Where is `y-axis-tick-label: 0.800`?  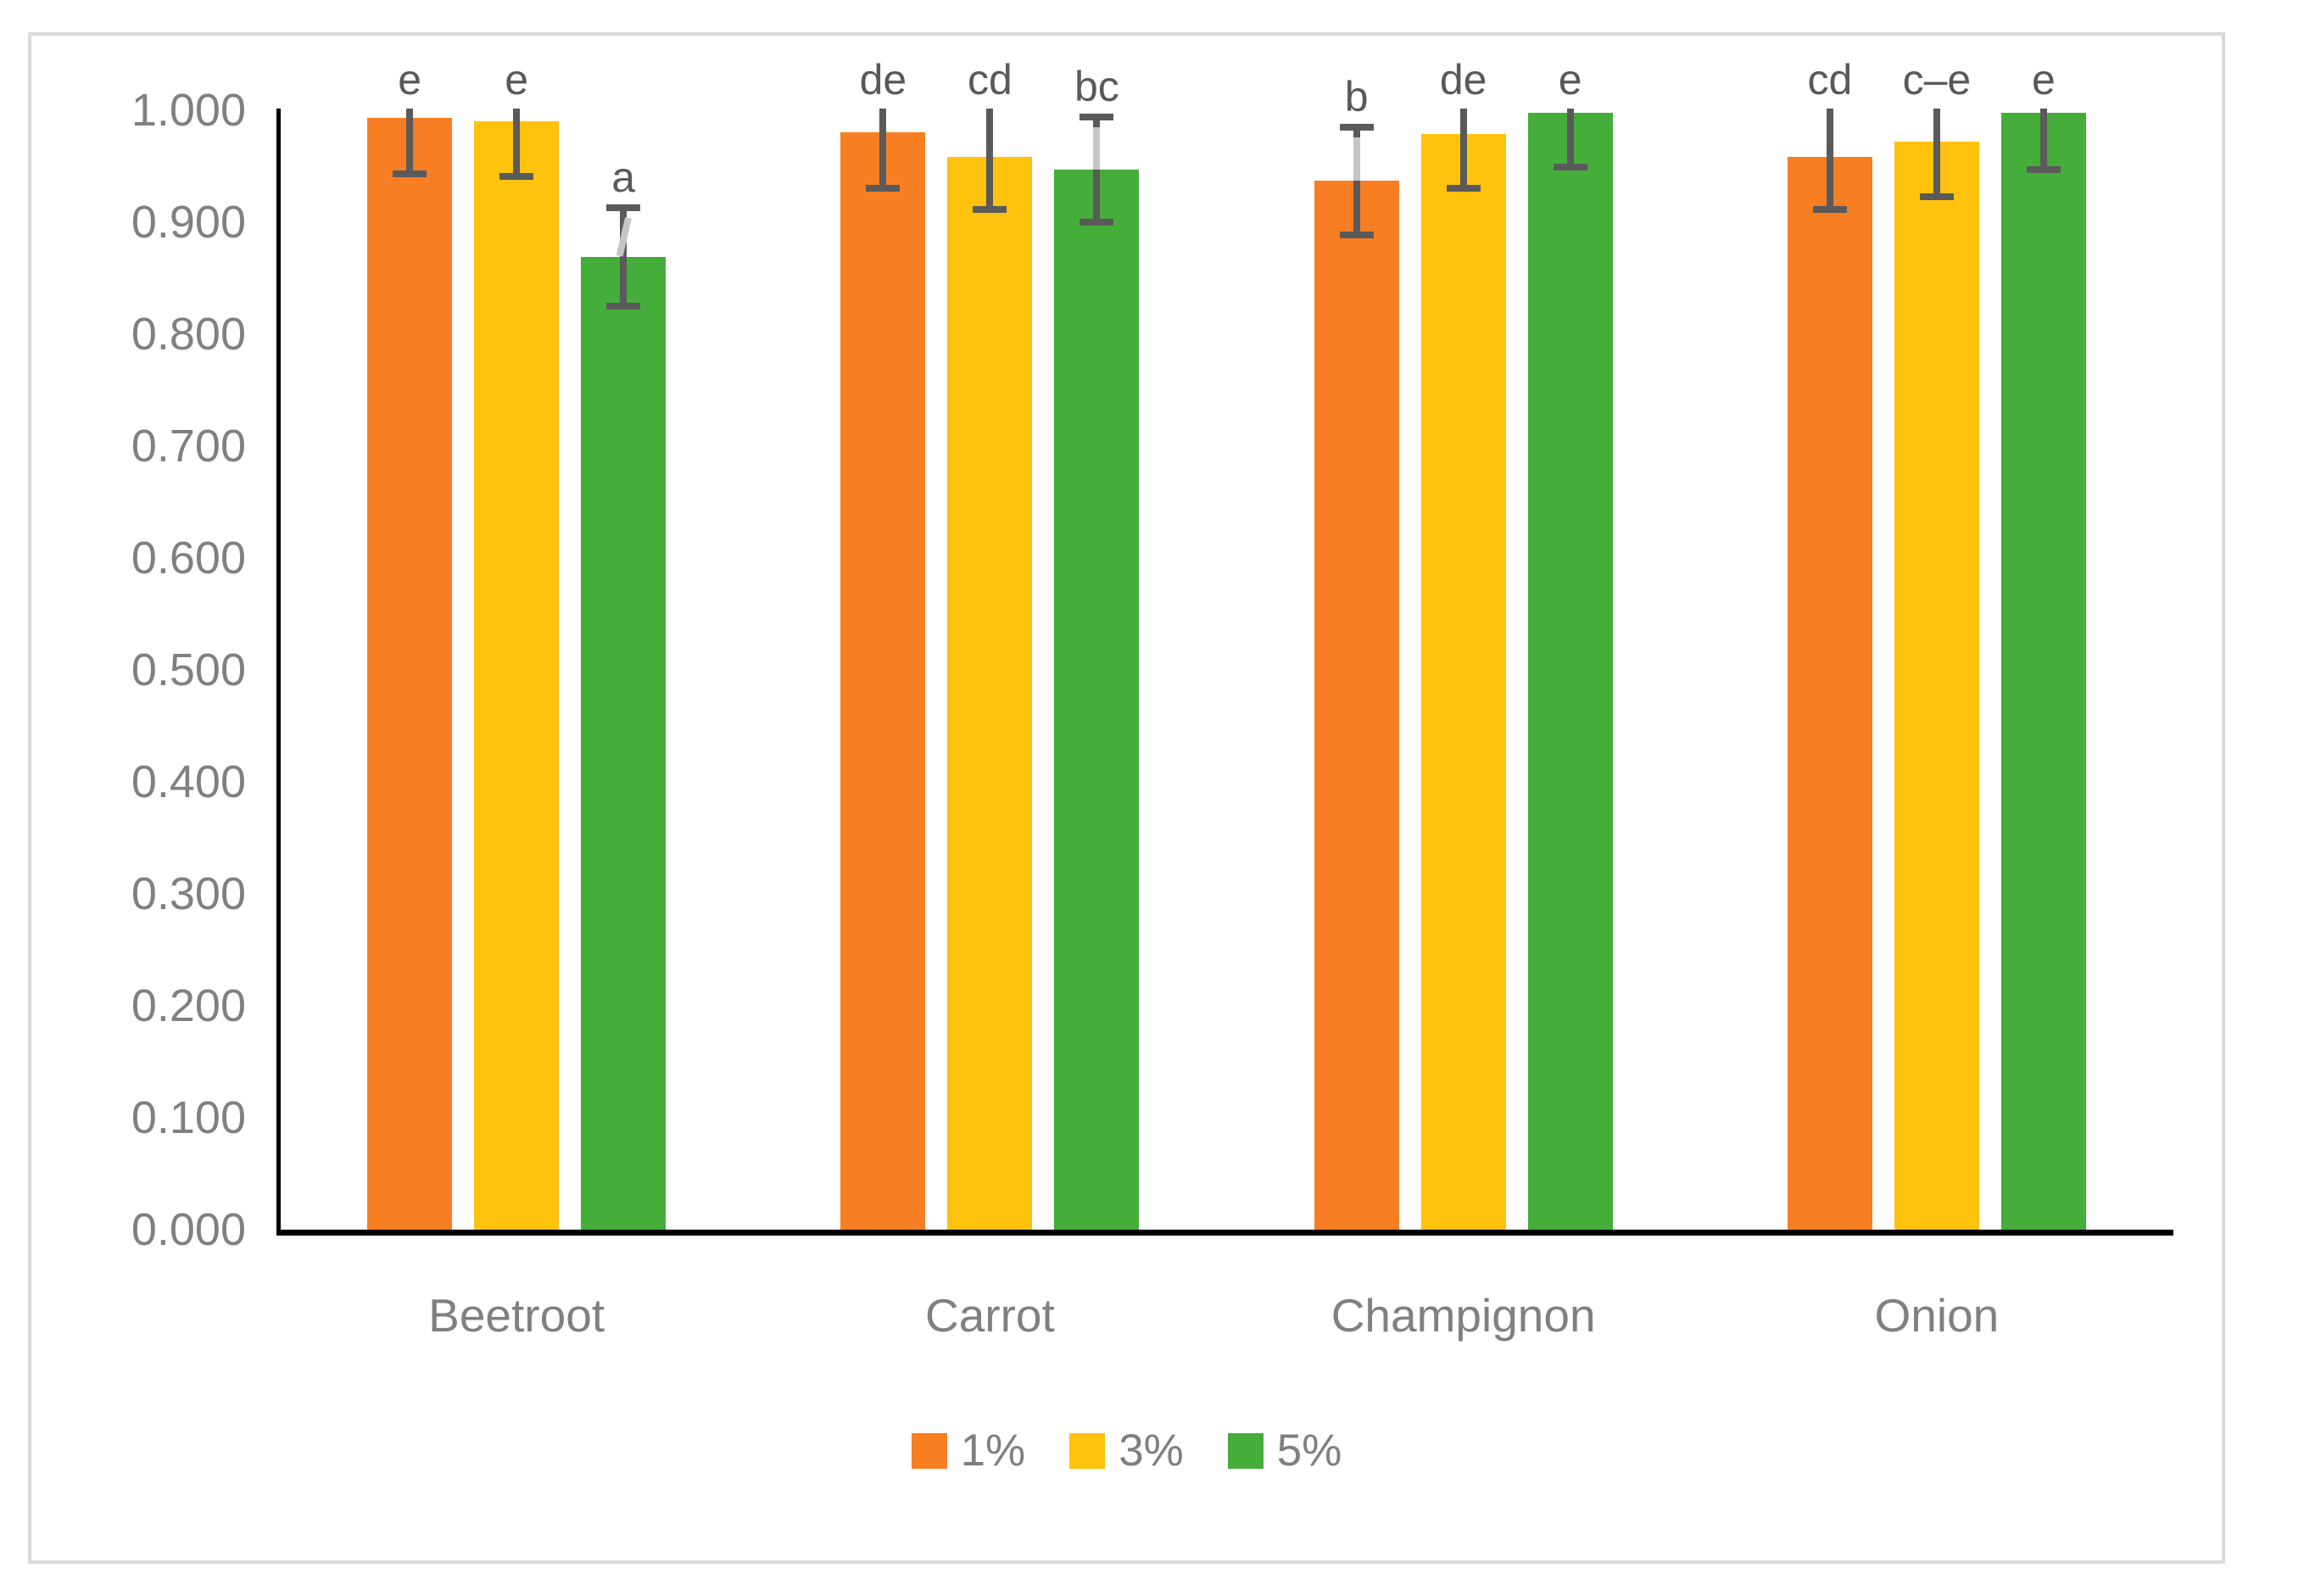 y-axis-tick-label: 0.800 is located at coordinates (188, 334).